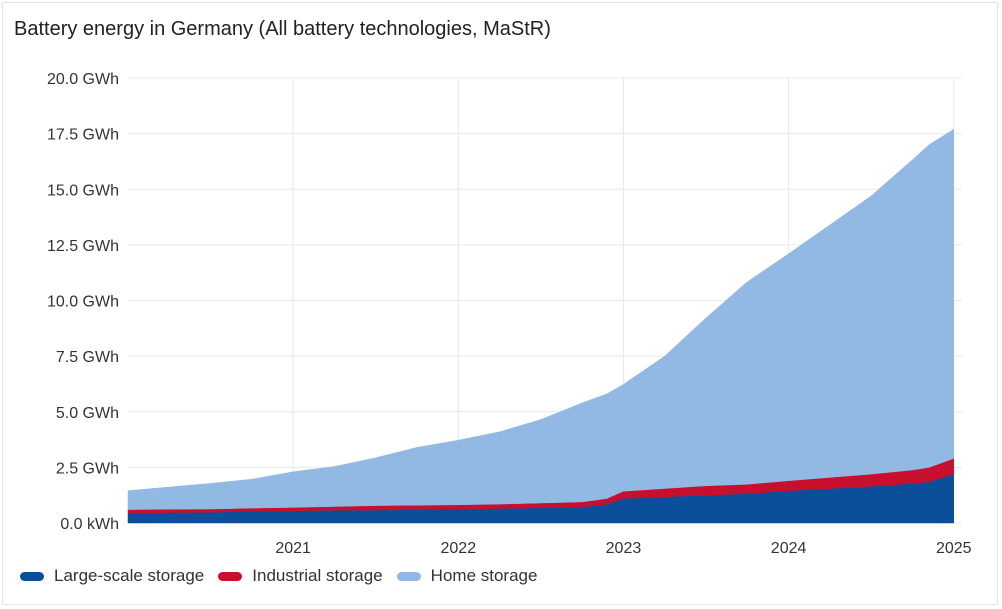 This screenshot has width=1002, height=609. Describe the element at coordinates (83, 302) in the screenshot. I see `y-tick-label: 10.0 GWh` at that location.